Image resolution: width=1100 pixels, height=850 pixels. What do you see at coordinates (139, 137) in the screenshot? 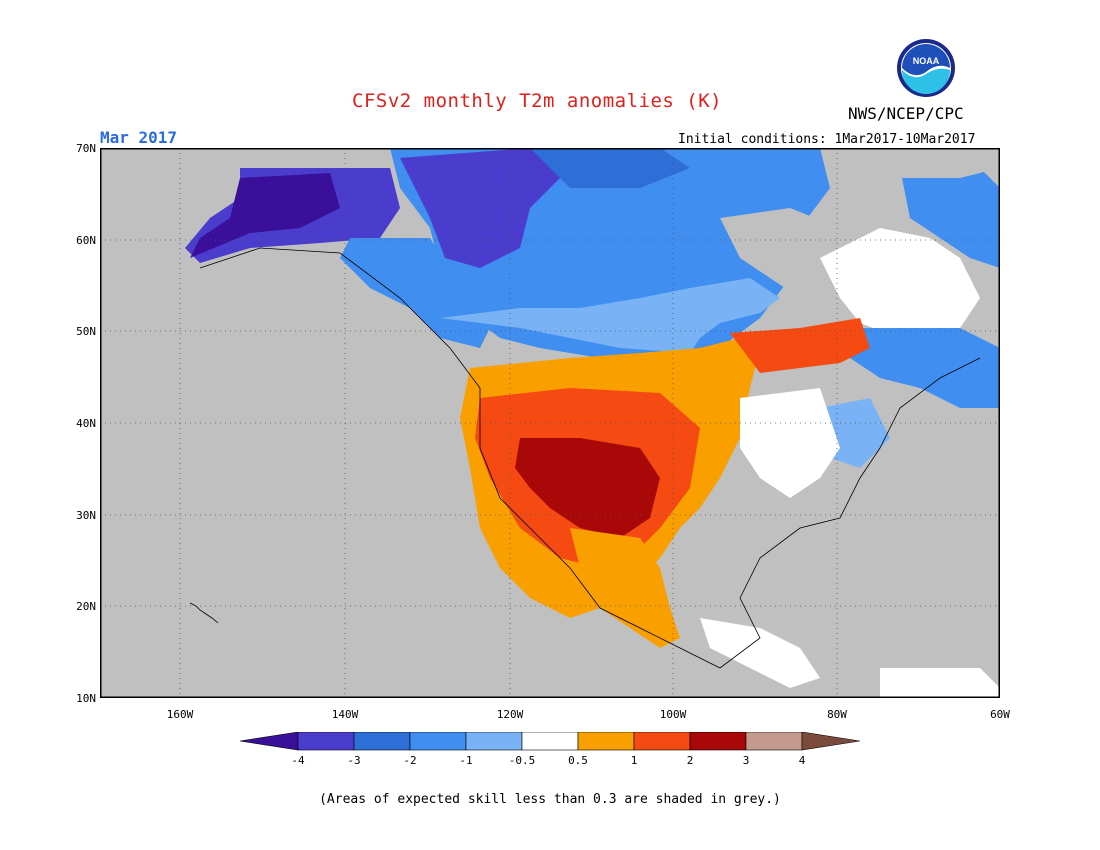
I see `forecast-period: Mar 2017` at bounding box center [139, 137].